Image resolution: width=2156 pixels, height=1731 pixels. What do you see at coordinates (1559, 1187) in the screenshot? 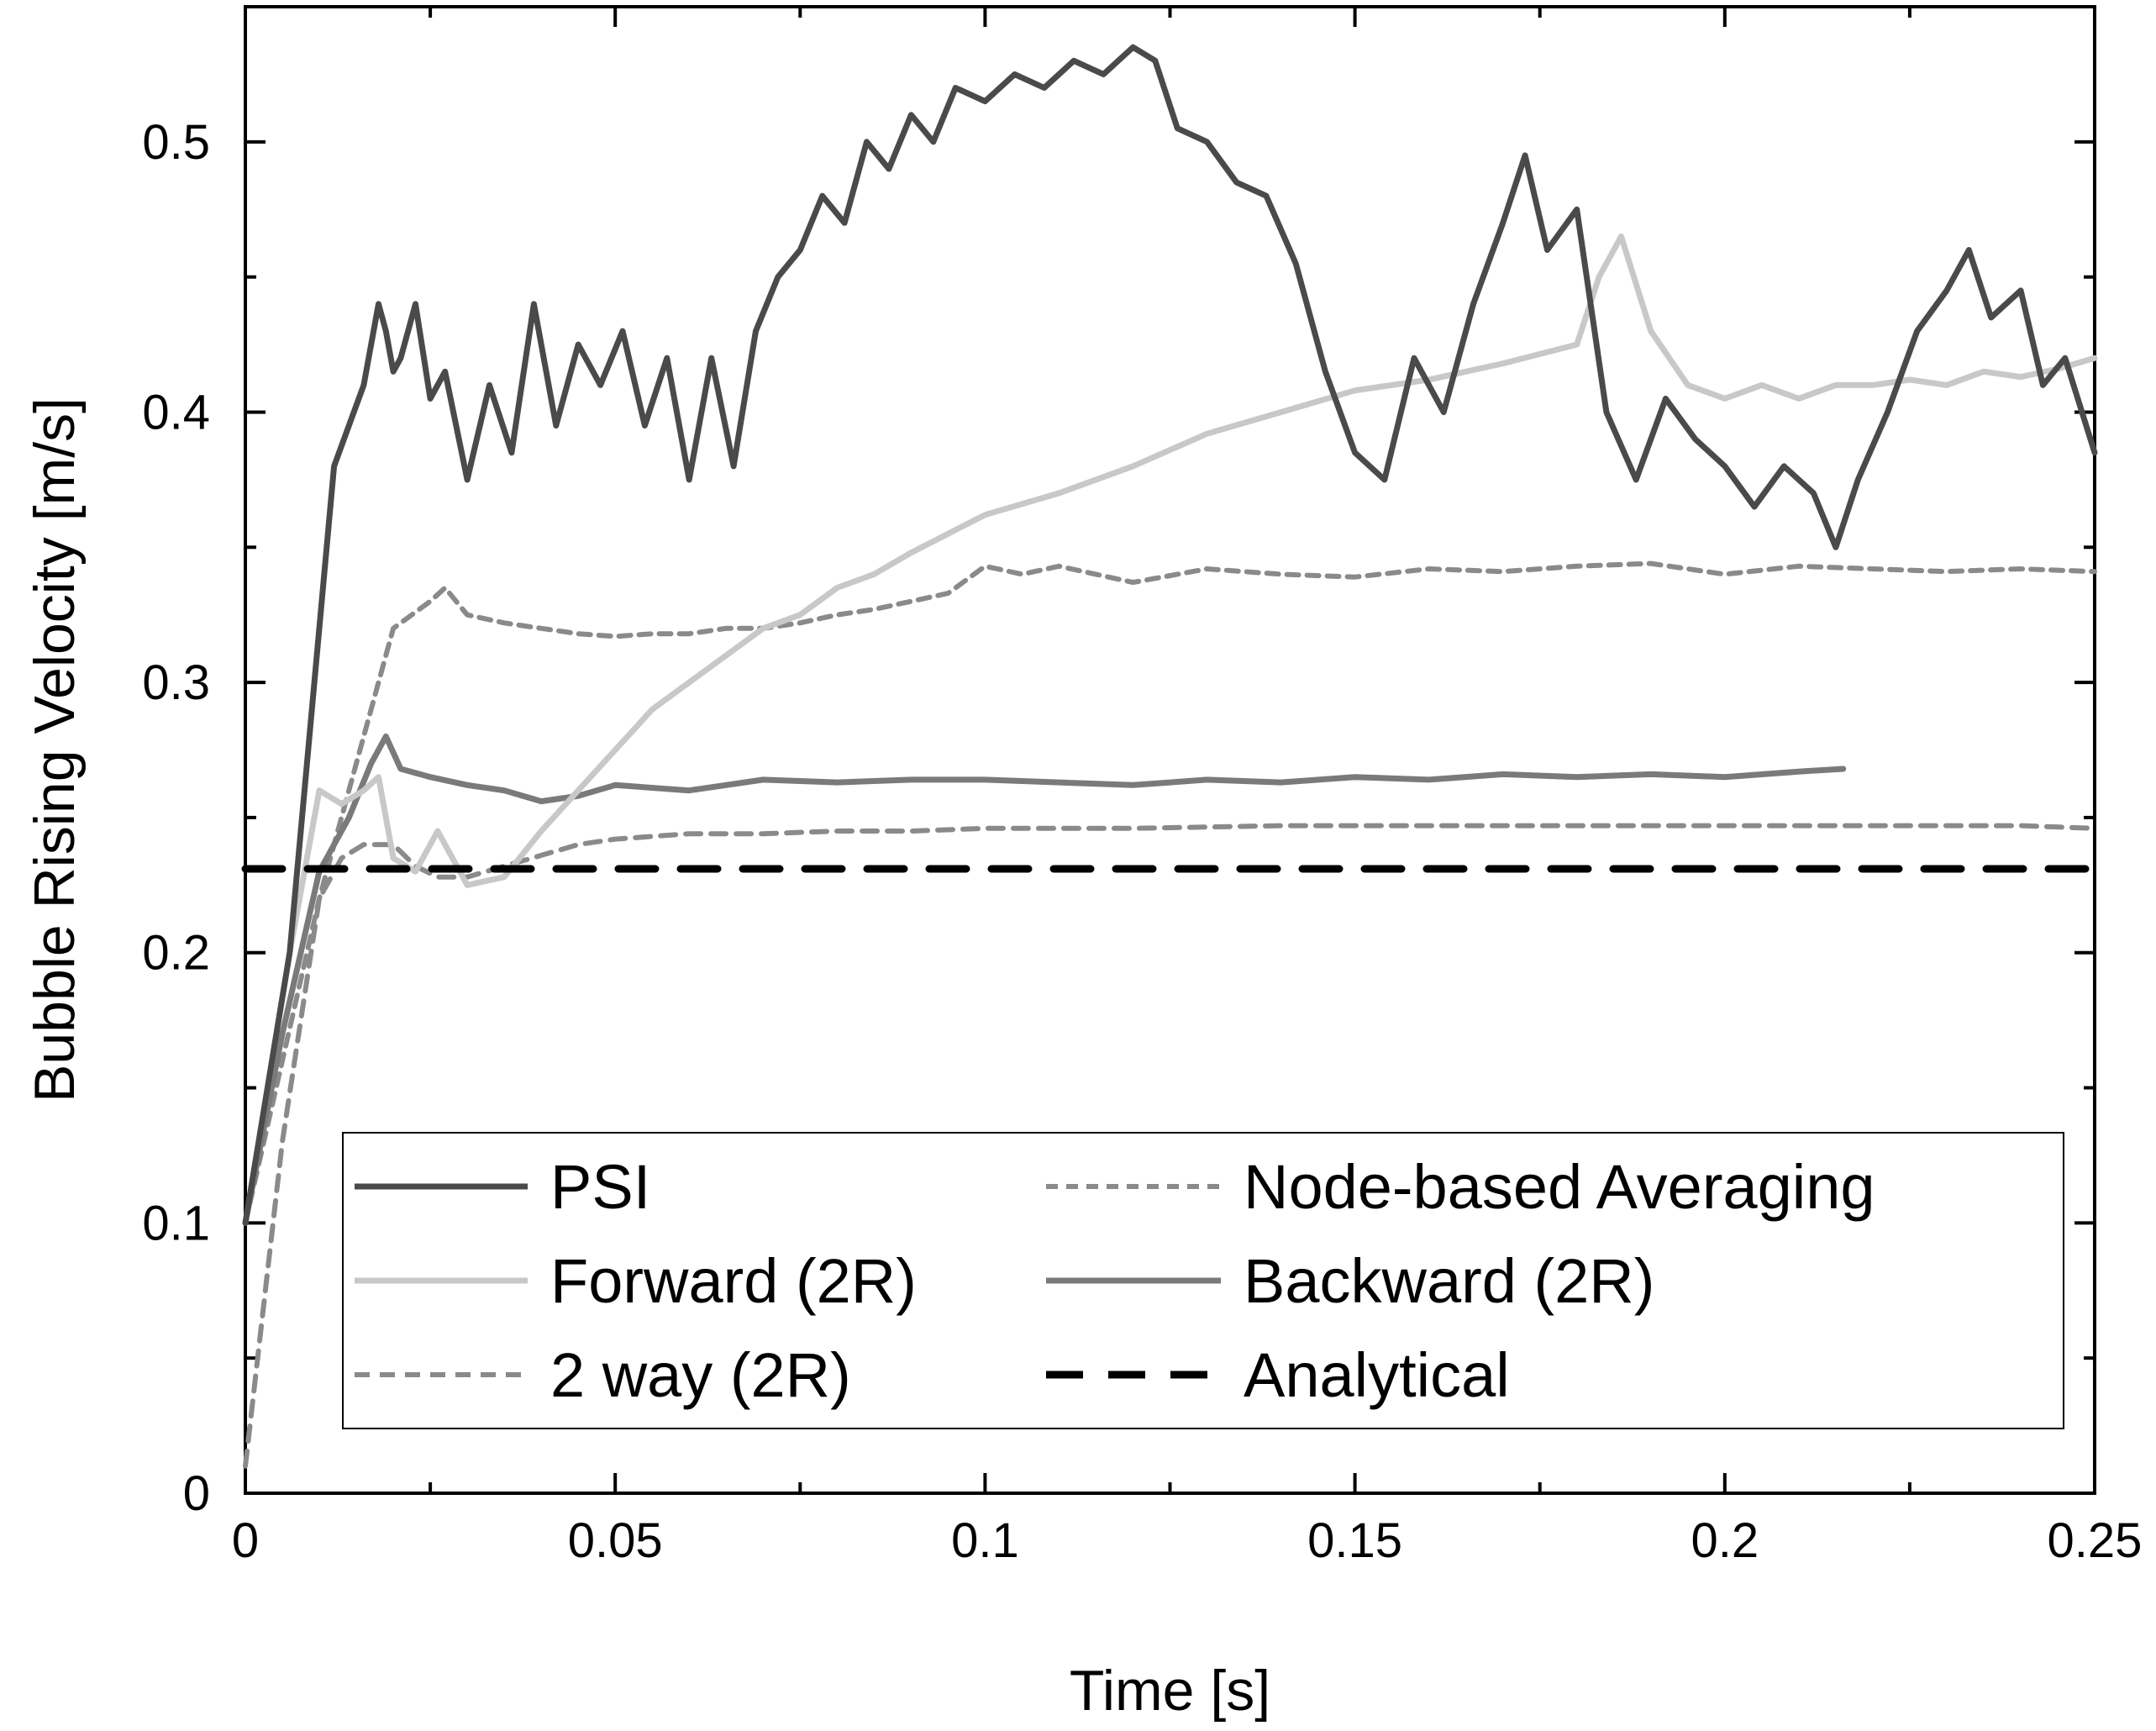
I see `legend-label: Node-based Averaging` at bounding box center [1559, 1187].